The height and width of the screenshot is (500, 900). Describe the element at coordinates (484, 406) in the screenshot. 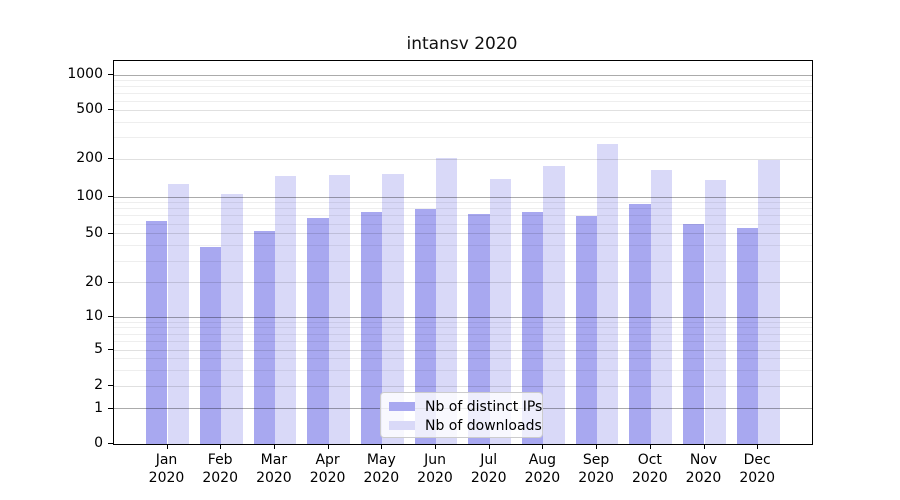

I see `legend-label-distinct-ips: Nb of distinct IPs` at that location.